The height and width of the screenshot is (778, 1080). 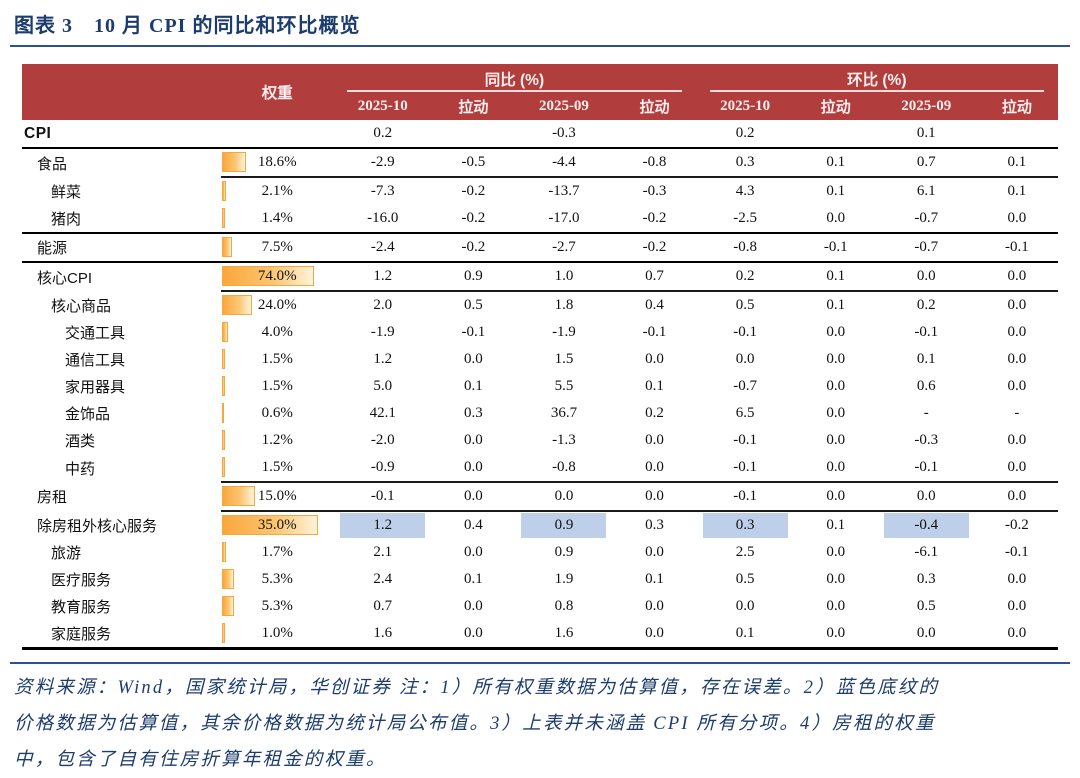 What do you see at coordinates (654, 332) in the screenshot?
I see `cell-yoy-pull-2025-09: -0.1` at bounding box center [654, 332].